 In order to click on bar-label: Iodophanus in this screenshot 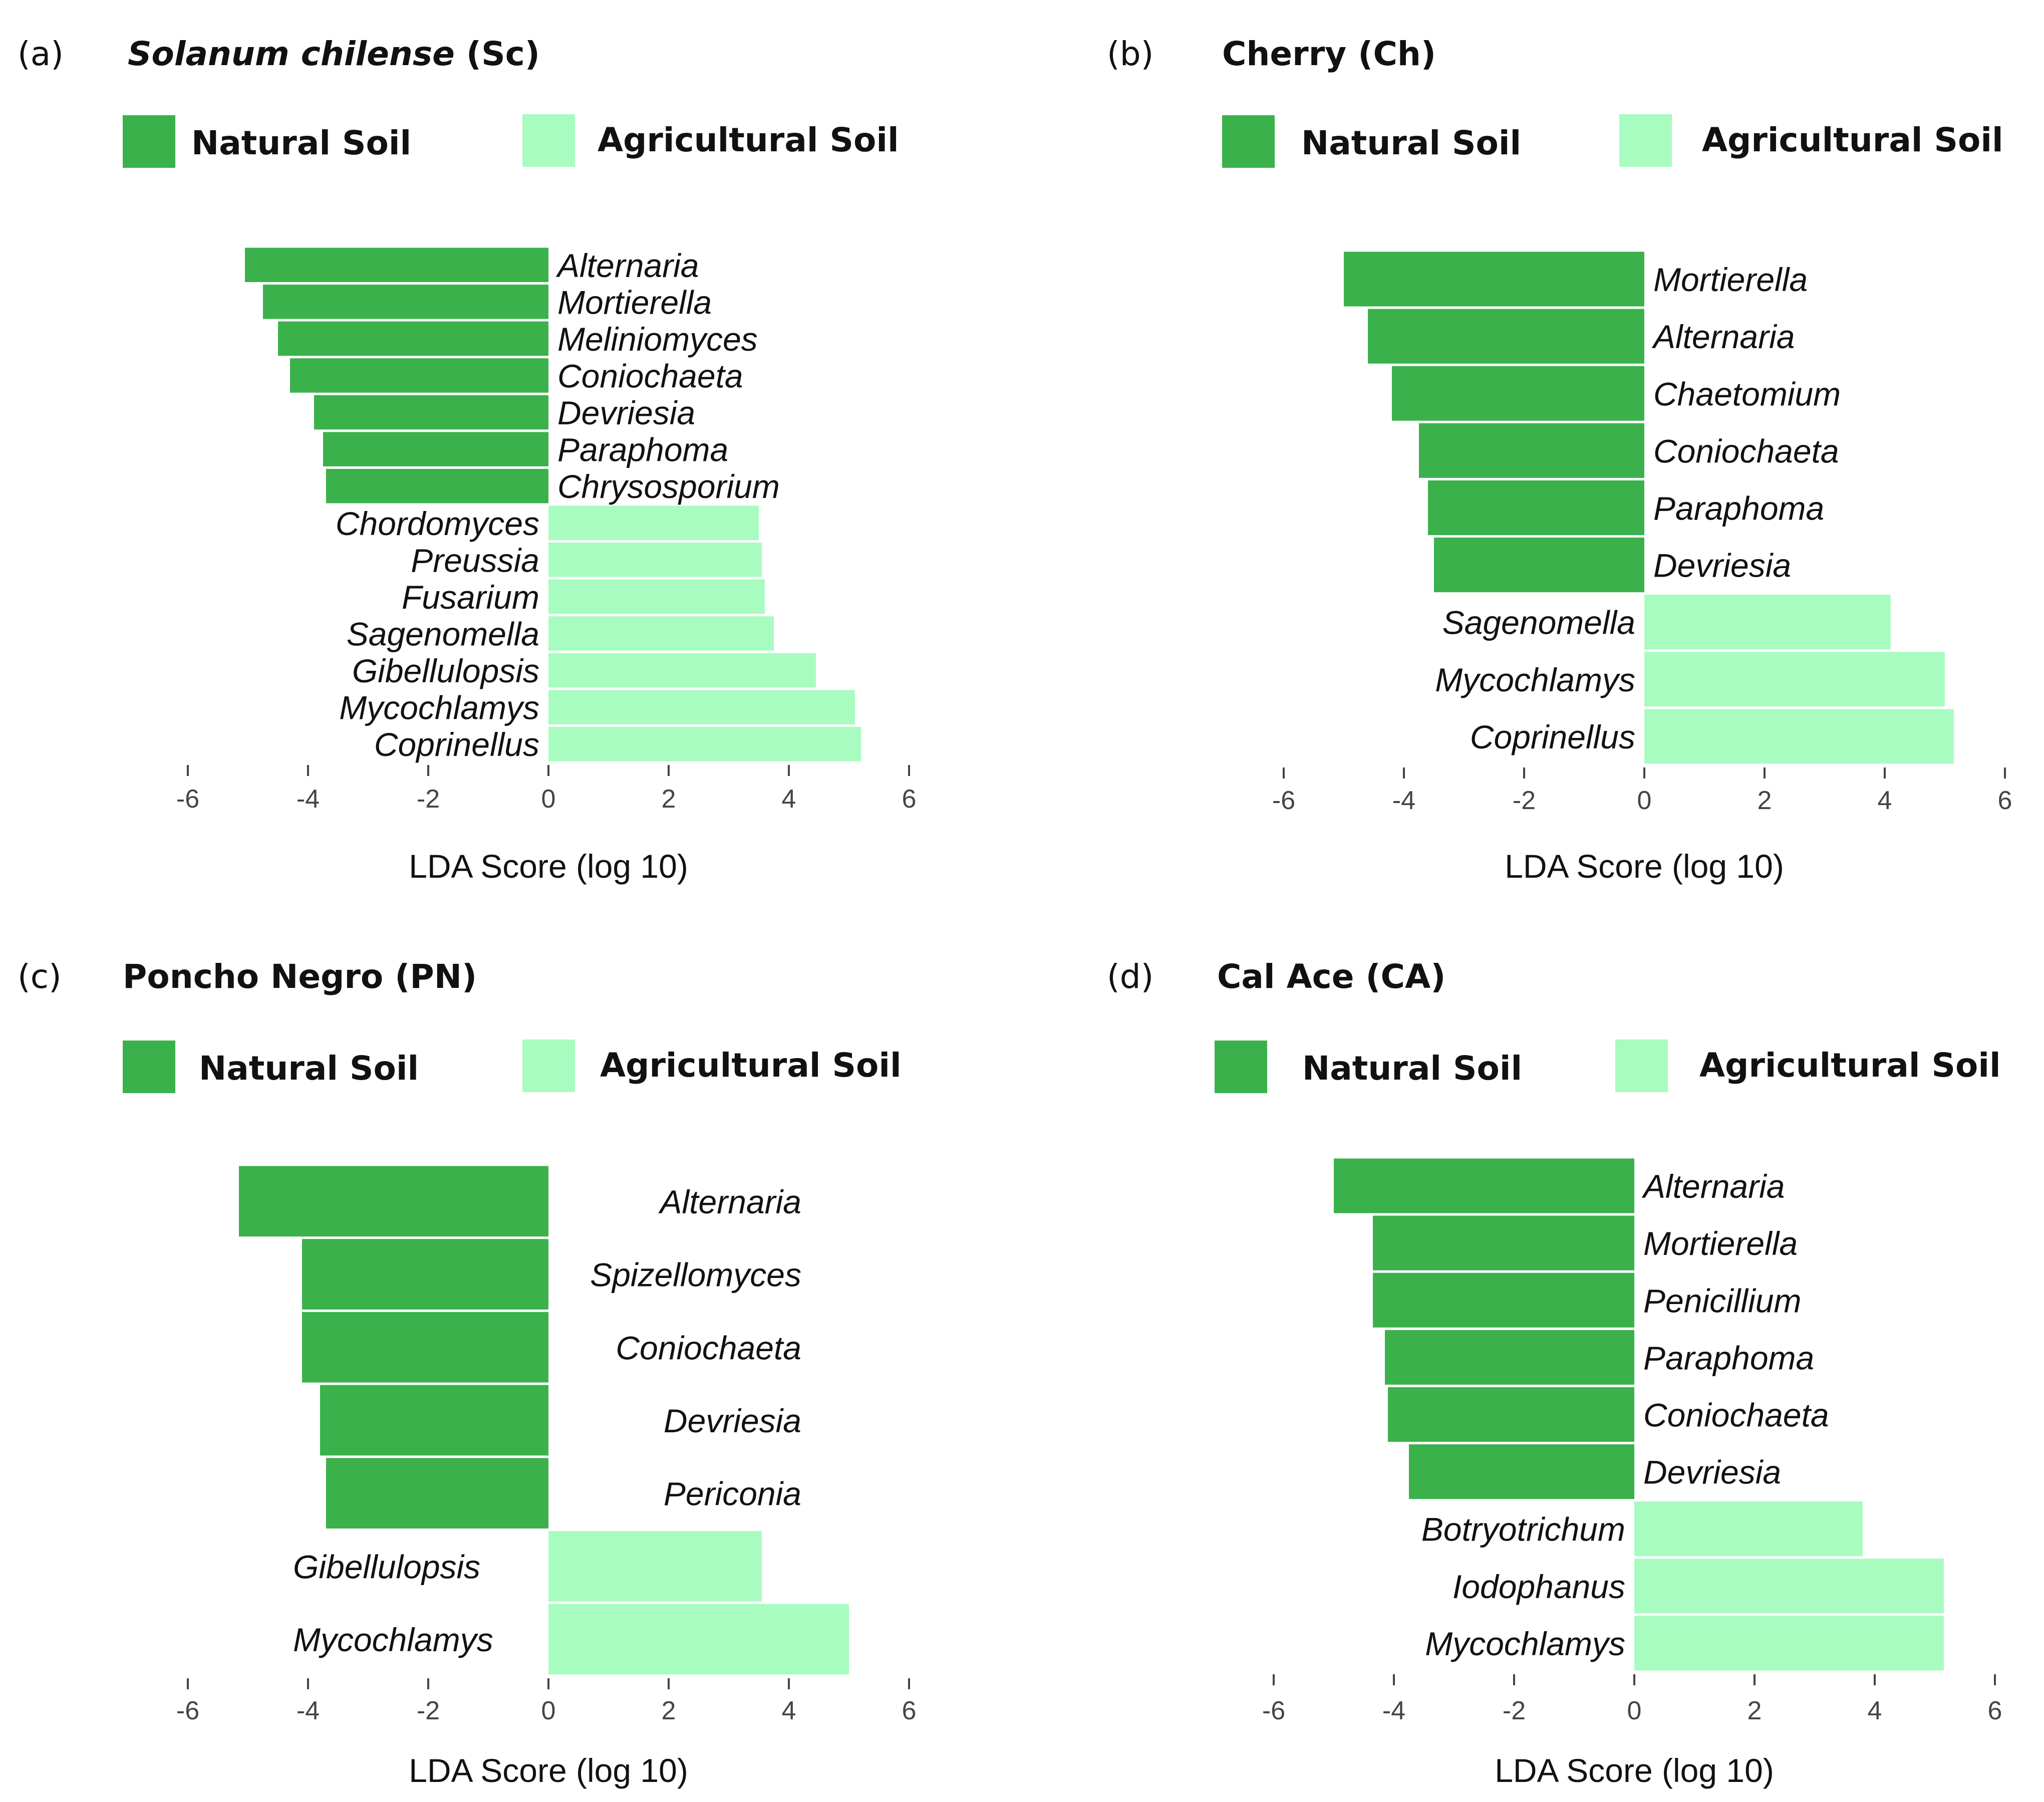, I will do `click(1538, 1586)`.